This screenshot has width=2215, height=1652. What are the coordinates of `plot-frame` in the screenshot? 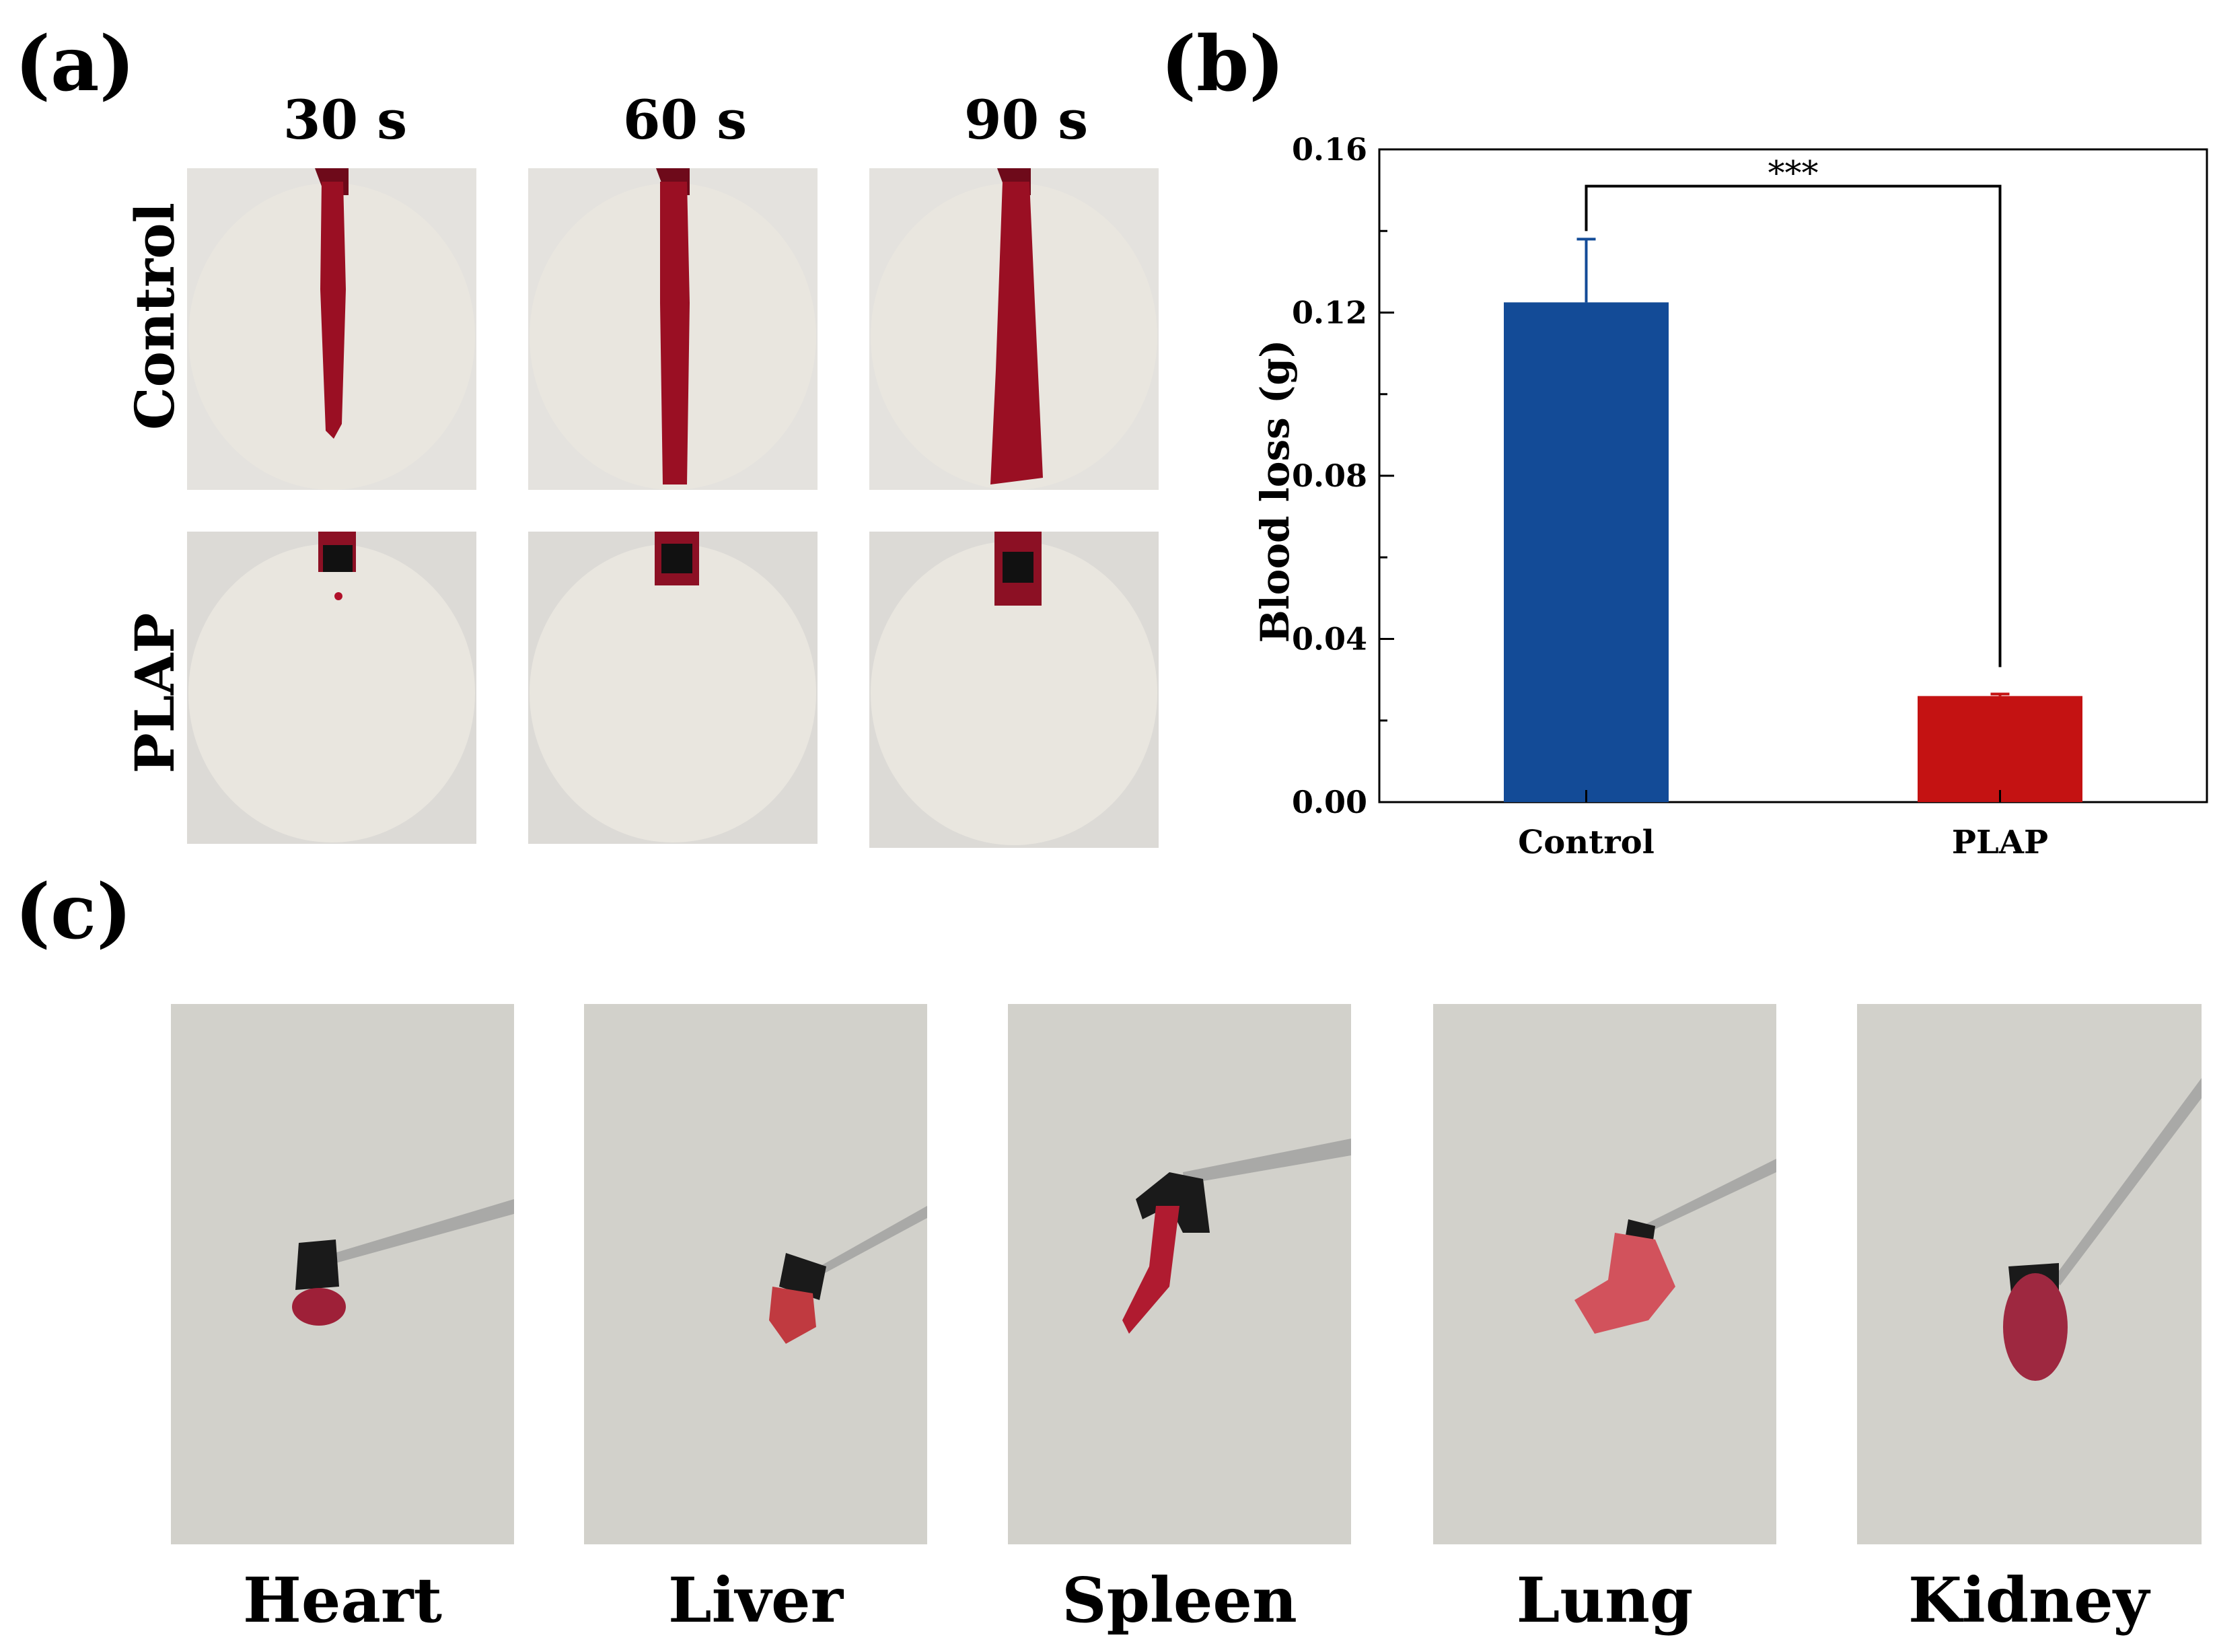 It's located at (1793, 475).